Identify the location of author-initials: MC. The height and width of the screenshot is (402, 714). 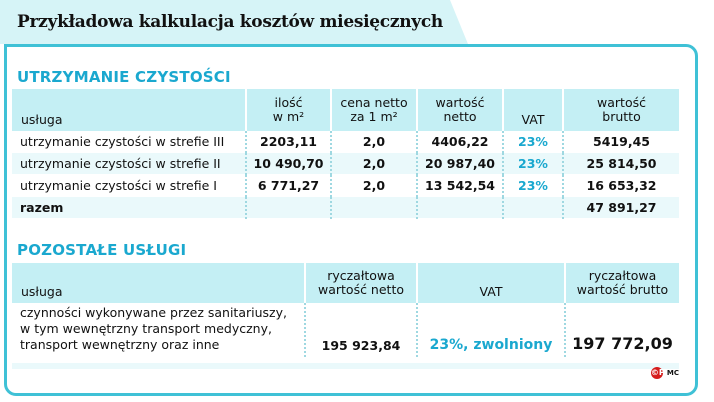
(672, 373).